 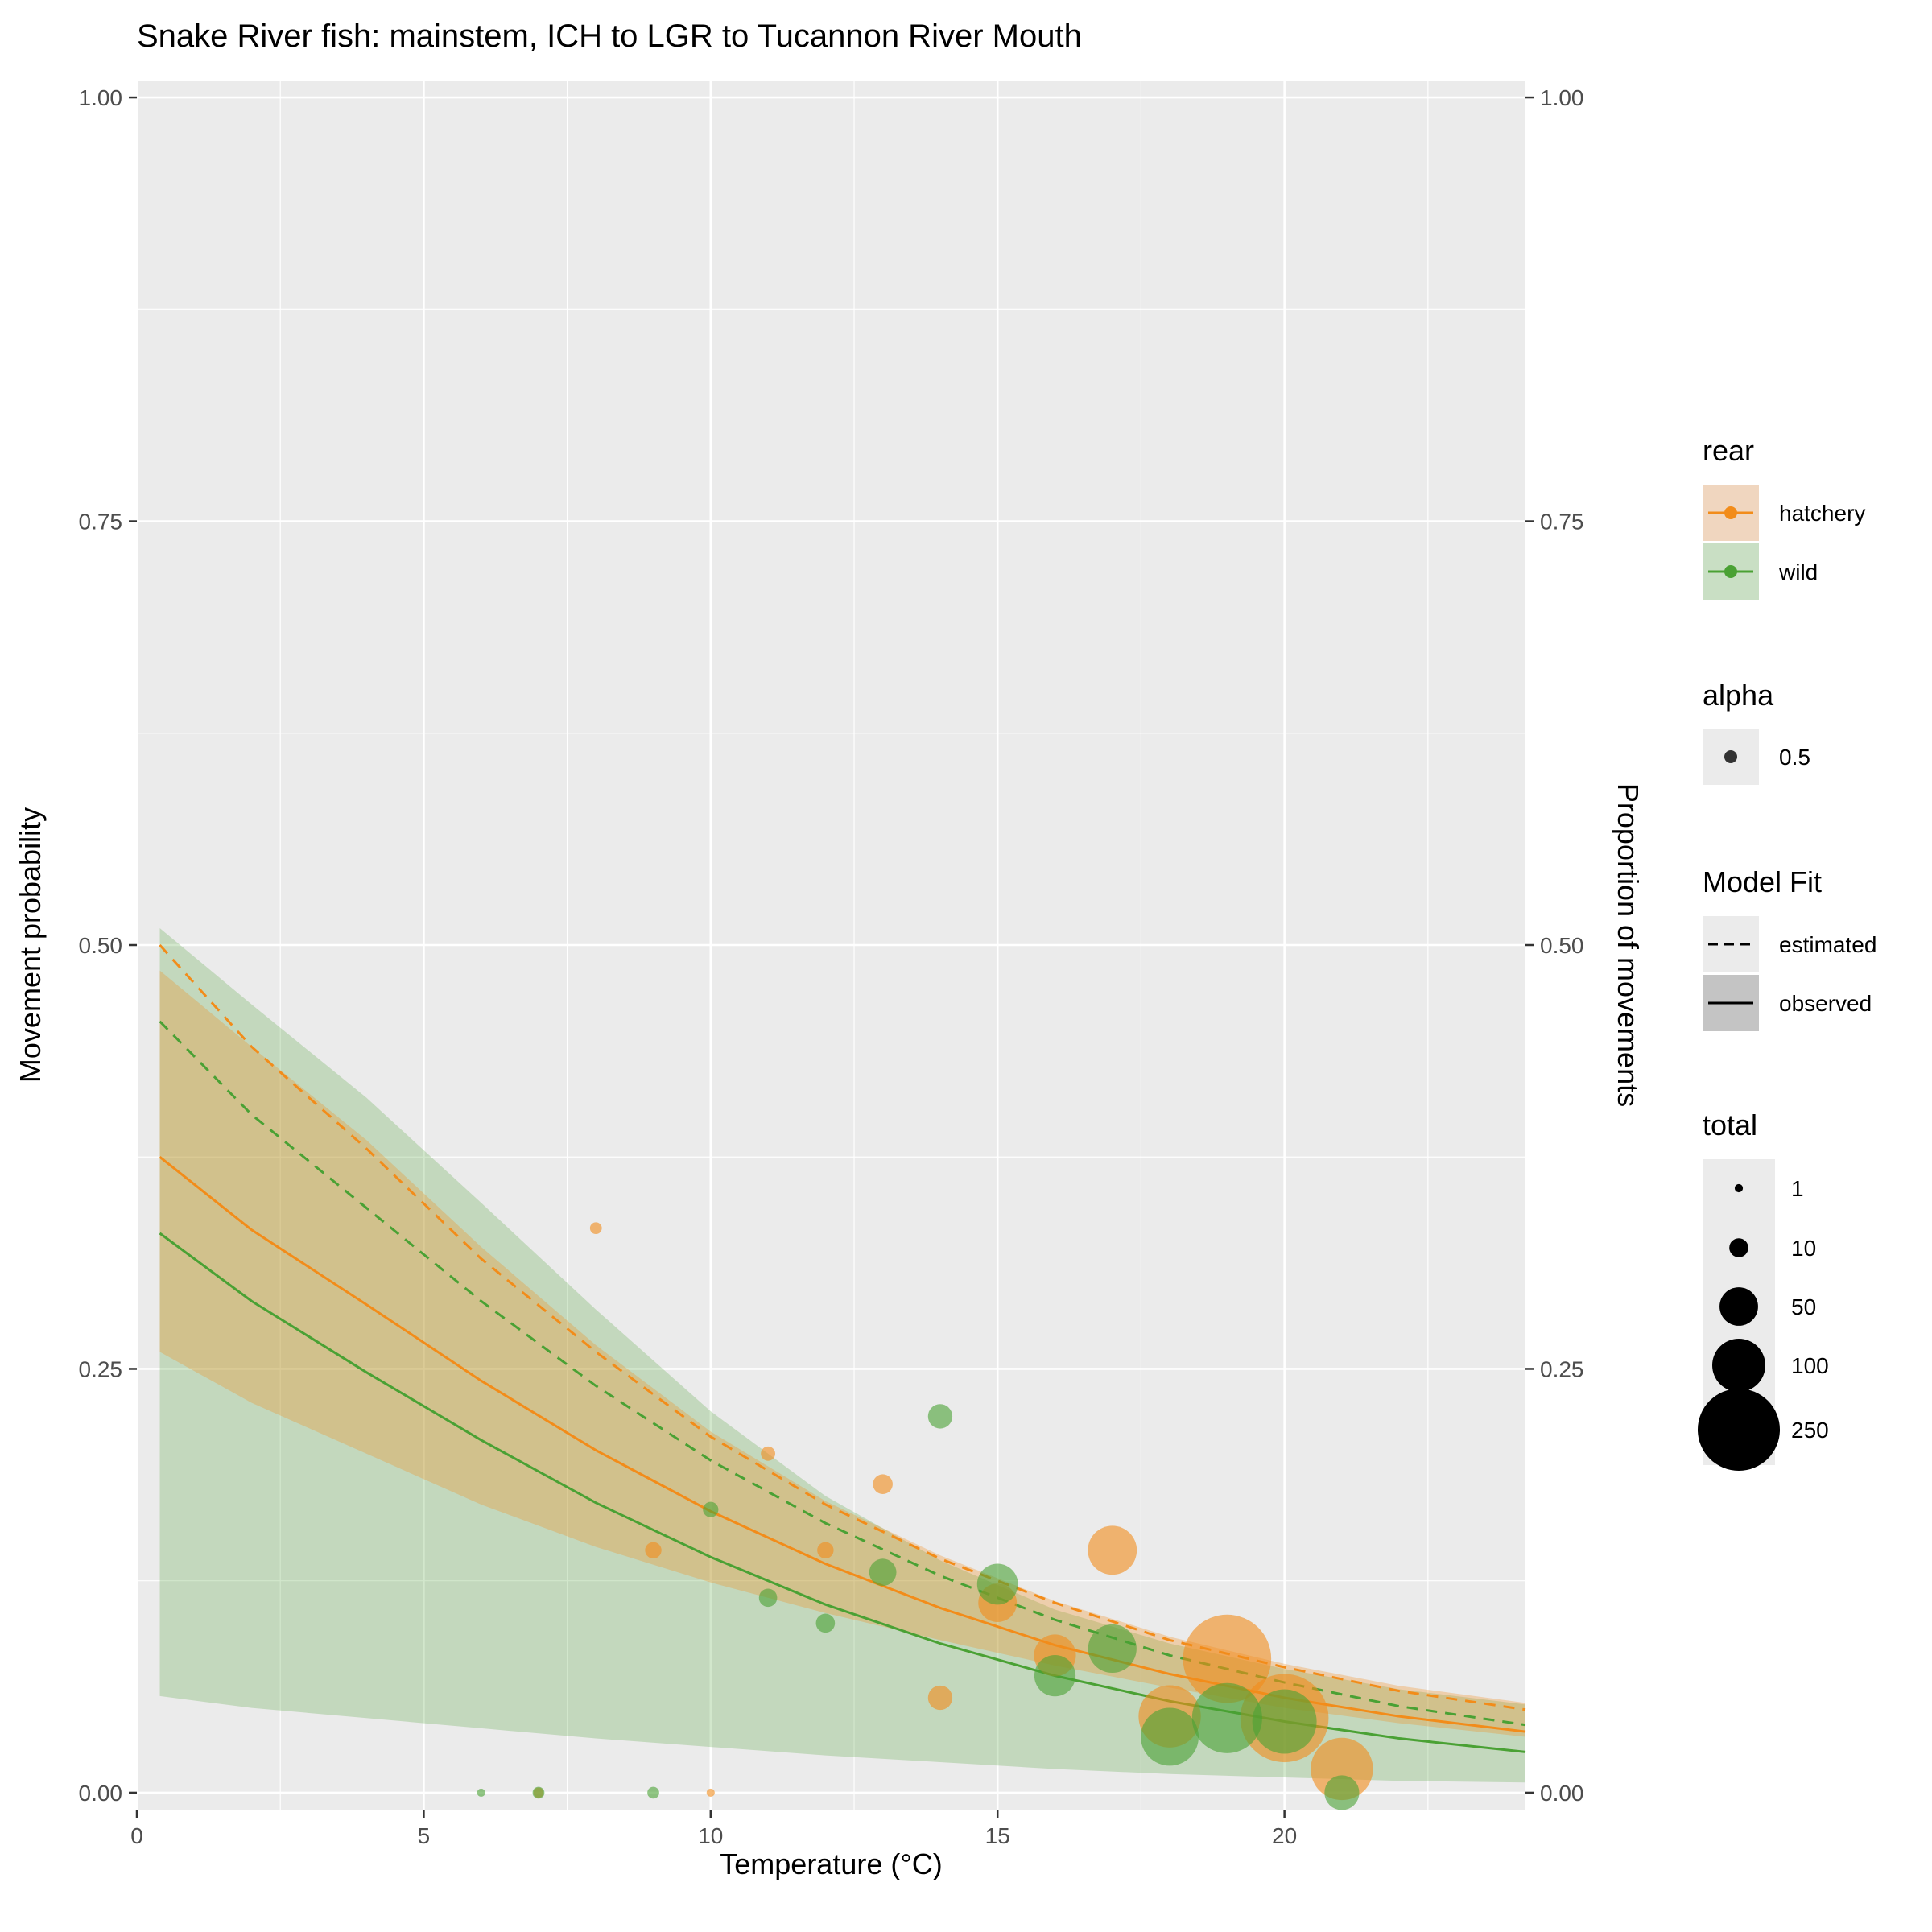 I want to click on y-tick-label-right: 0.00, so click(x=1562, y=1793).